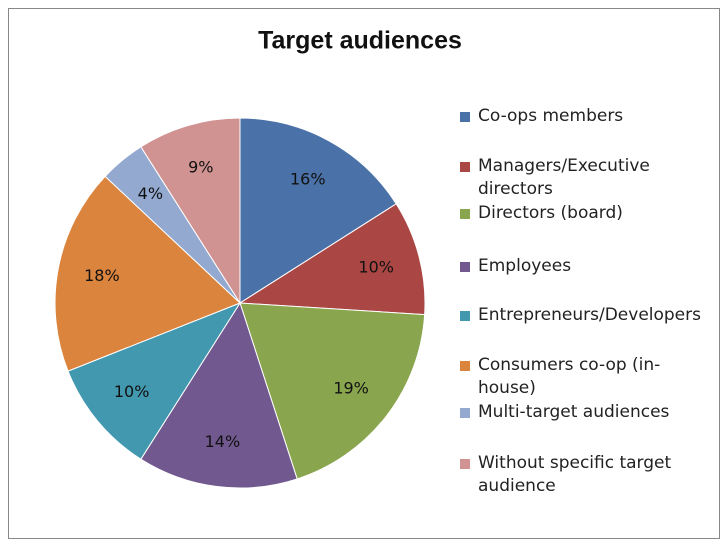 The height and width of the screenshot is (542, 723). What do you see at coordinates (575, 474) in the screenshot?
I see `legend-label: Without specific target audience` at bounding box center [575, 474].